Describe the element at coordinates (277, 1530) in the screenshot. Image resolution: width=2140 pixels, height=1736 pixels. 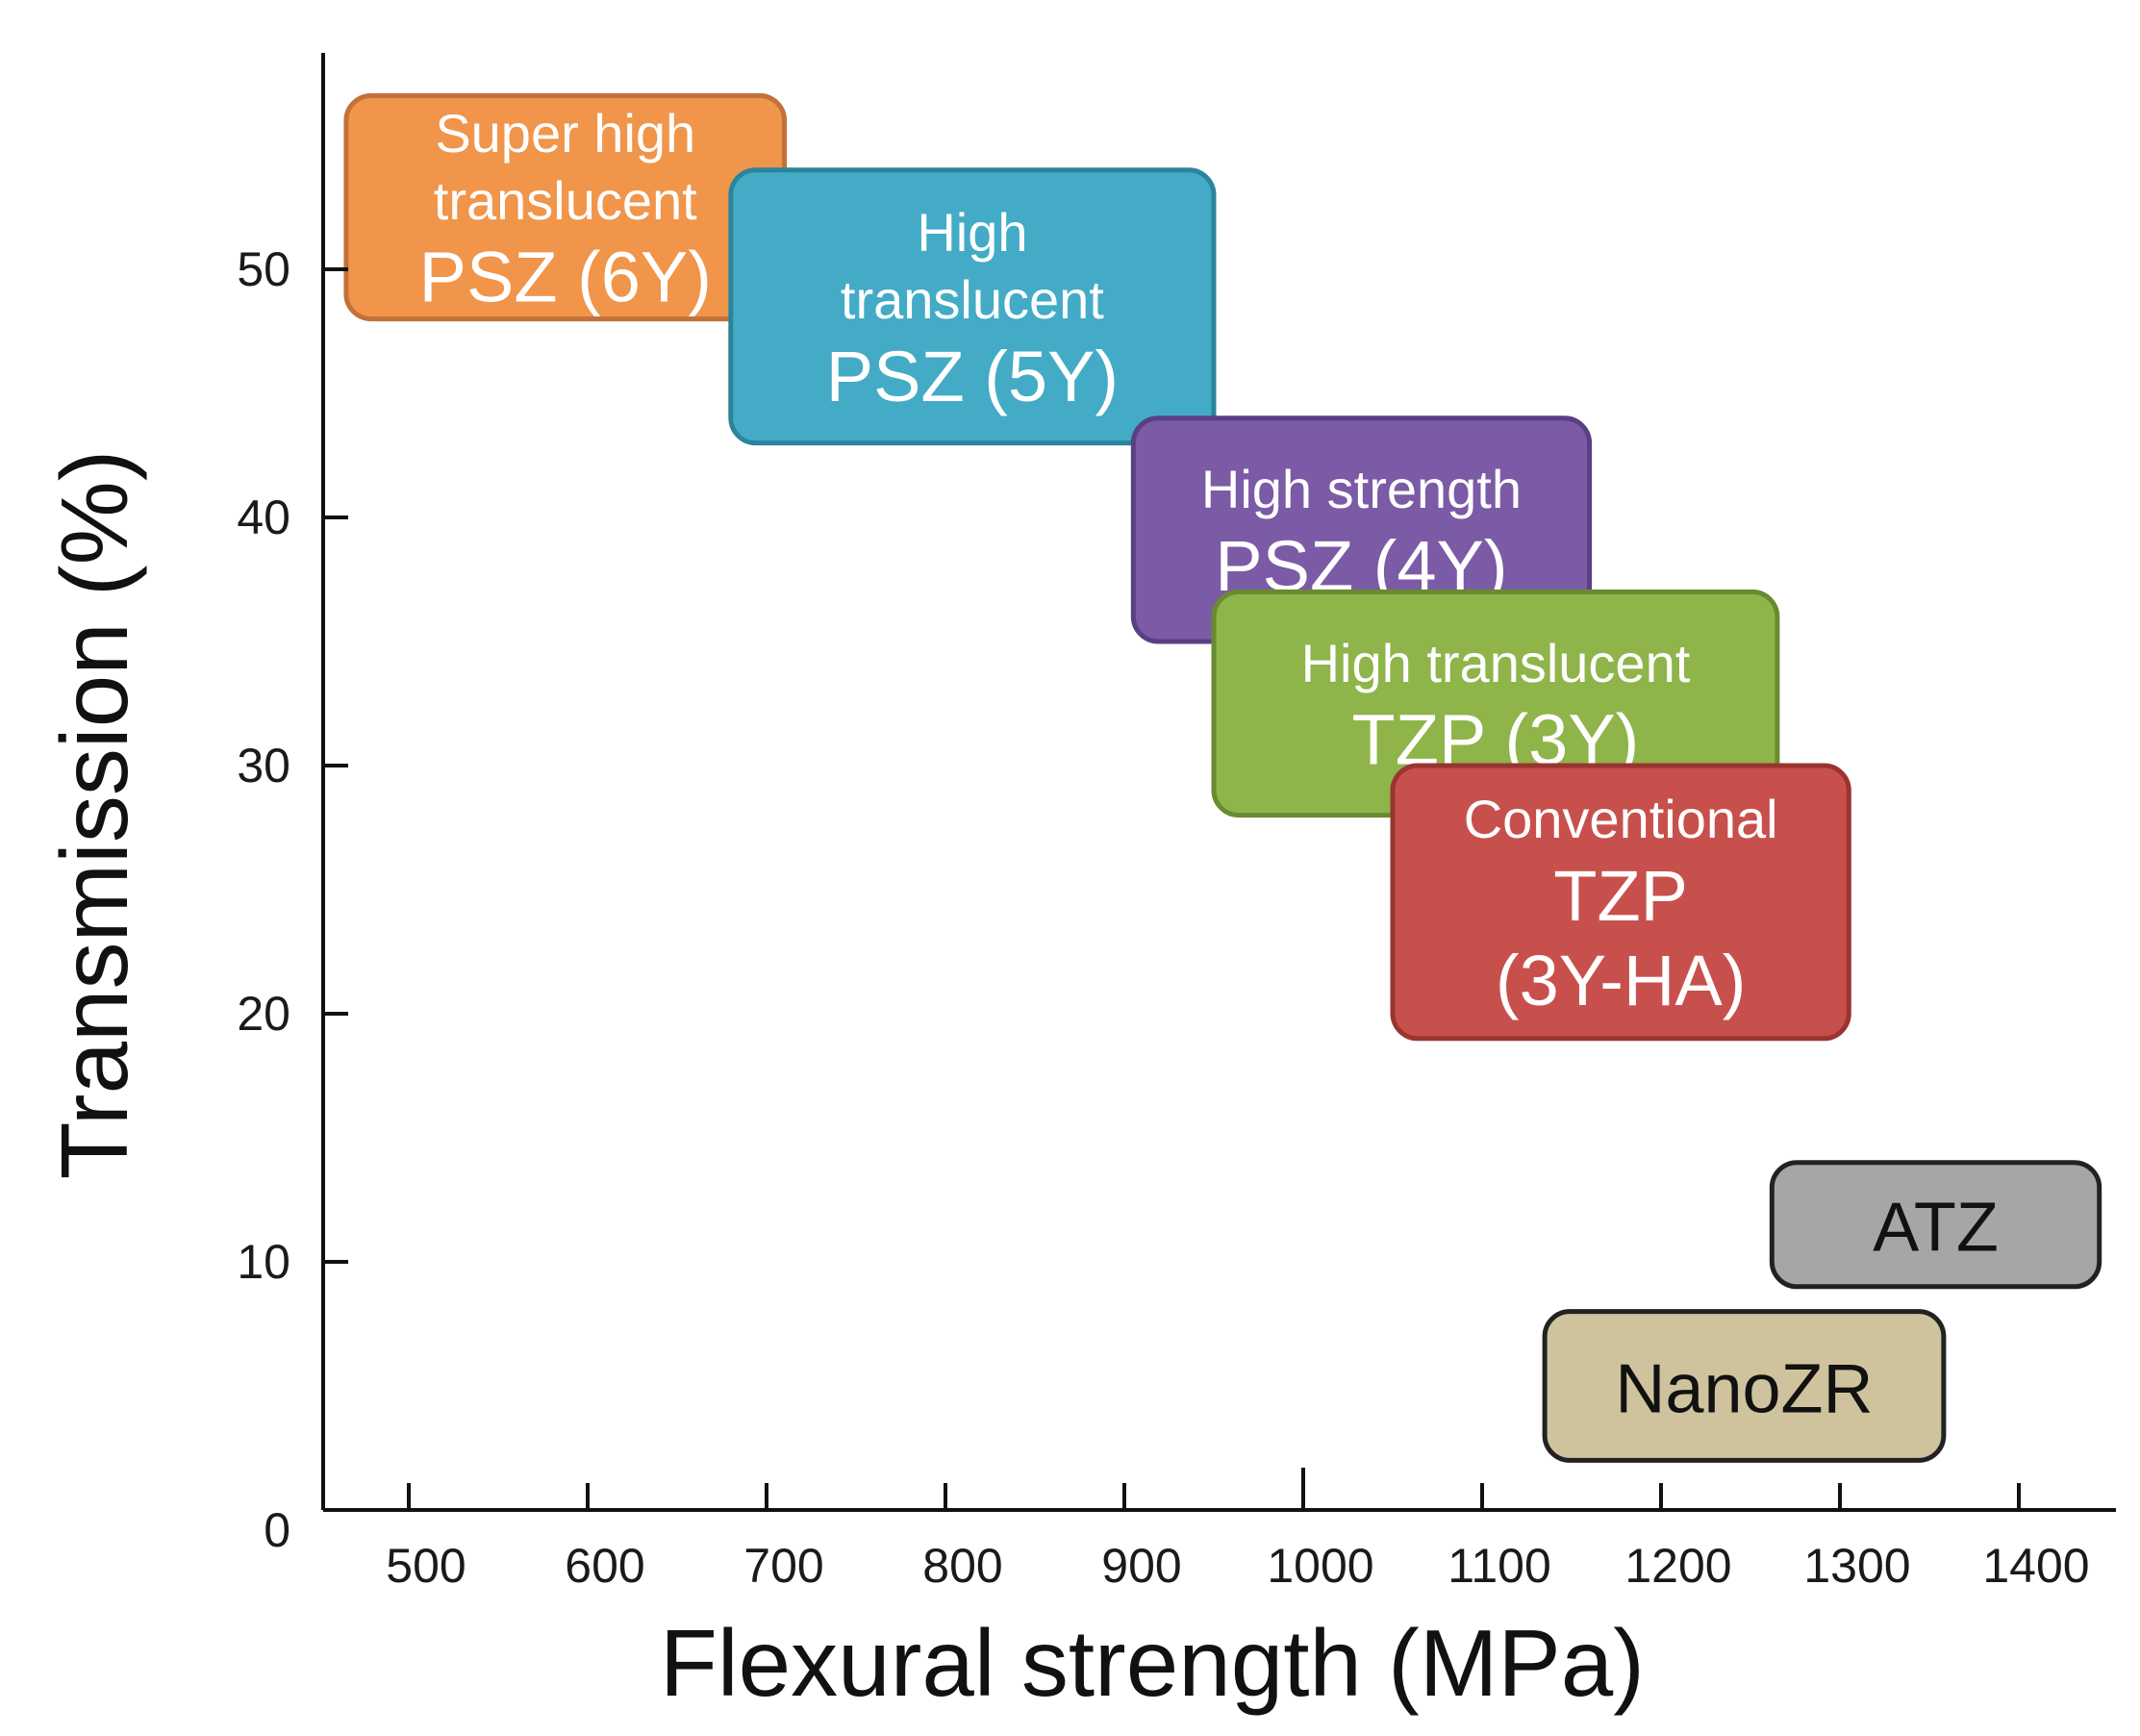
I see `y-tick-label: 0` at that location.